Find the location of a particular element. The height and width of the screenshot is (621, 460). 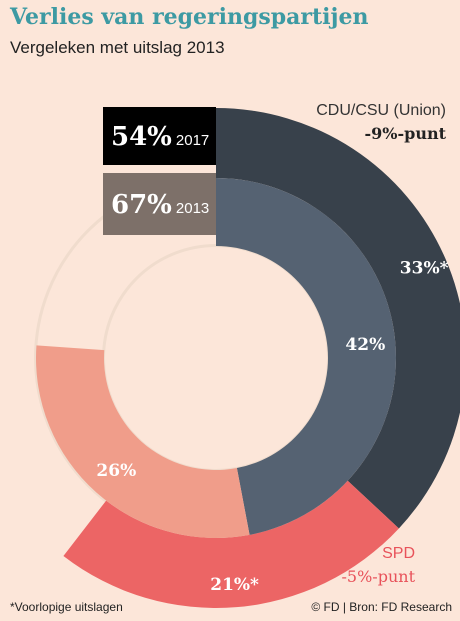

footnote: *Voorlopige uitslagen is located at coordinates (66, 607).